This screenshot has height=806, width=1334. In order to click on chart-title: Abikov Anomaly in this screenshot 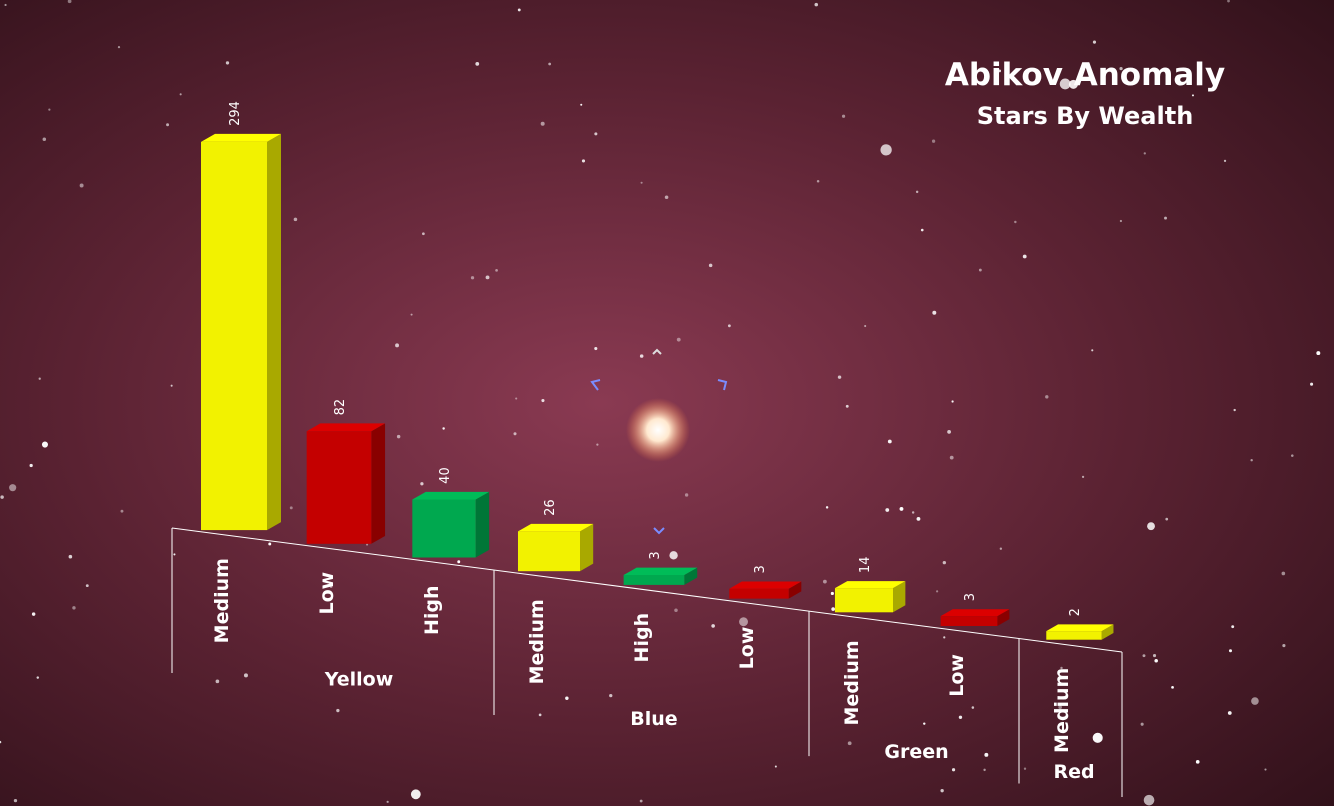, I will do `click(1085, 75)`.